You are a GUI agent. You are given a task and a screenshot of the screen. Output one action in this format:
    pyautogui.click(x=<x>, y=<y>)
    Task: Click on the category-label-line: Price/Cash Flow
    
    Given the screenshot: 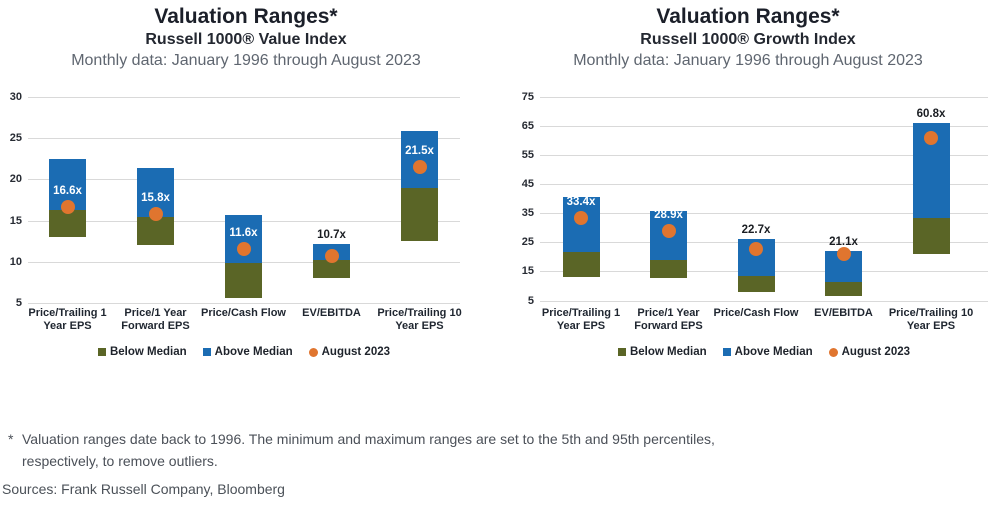 What is the action you would take?
    pyautogui.click(x=756, y=313)
    